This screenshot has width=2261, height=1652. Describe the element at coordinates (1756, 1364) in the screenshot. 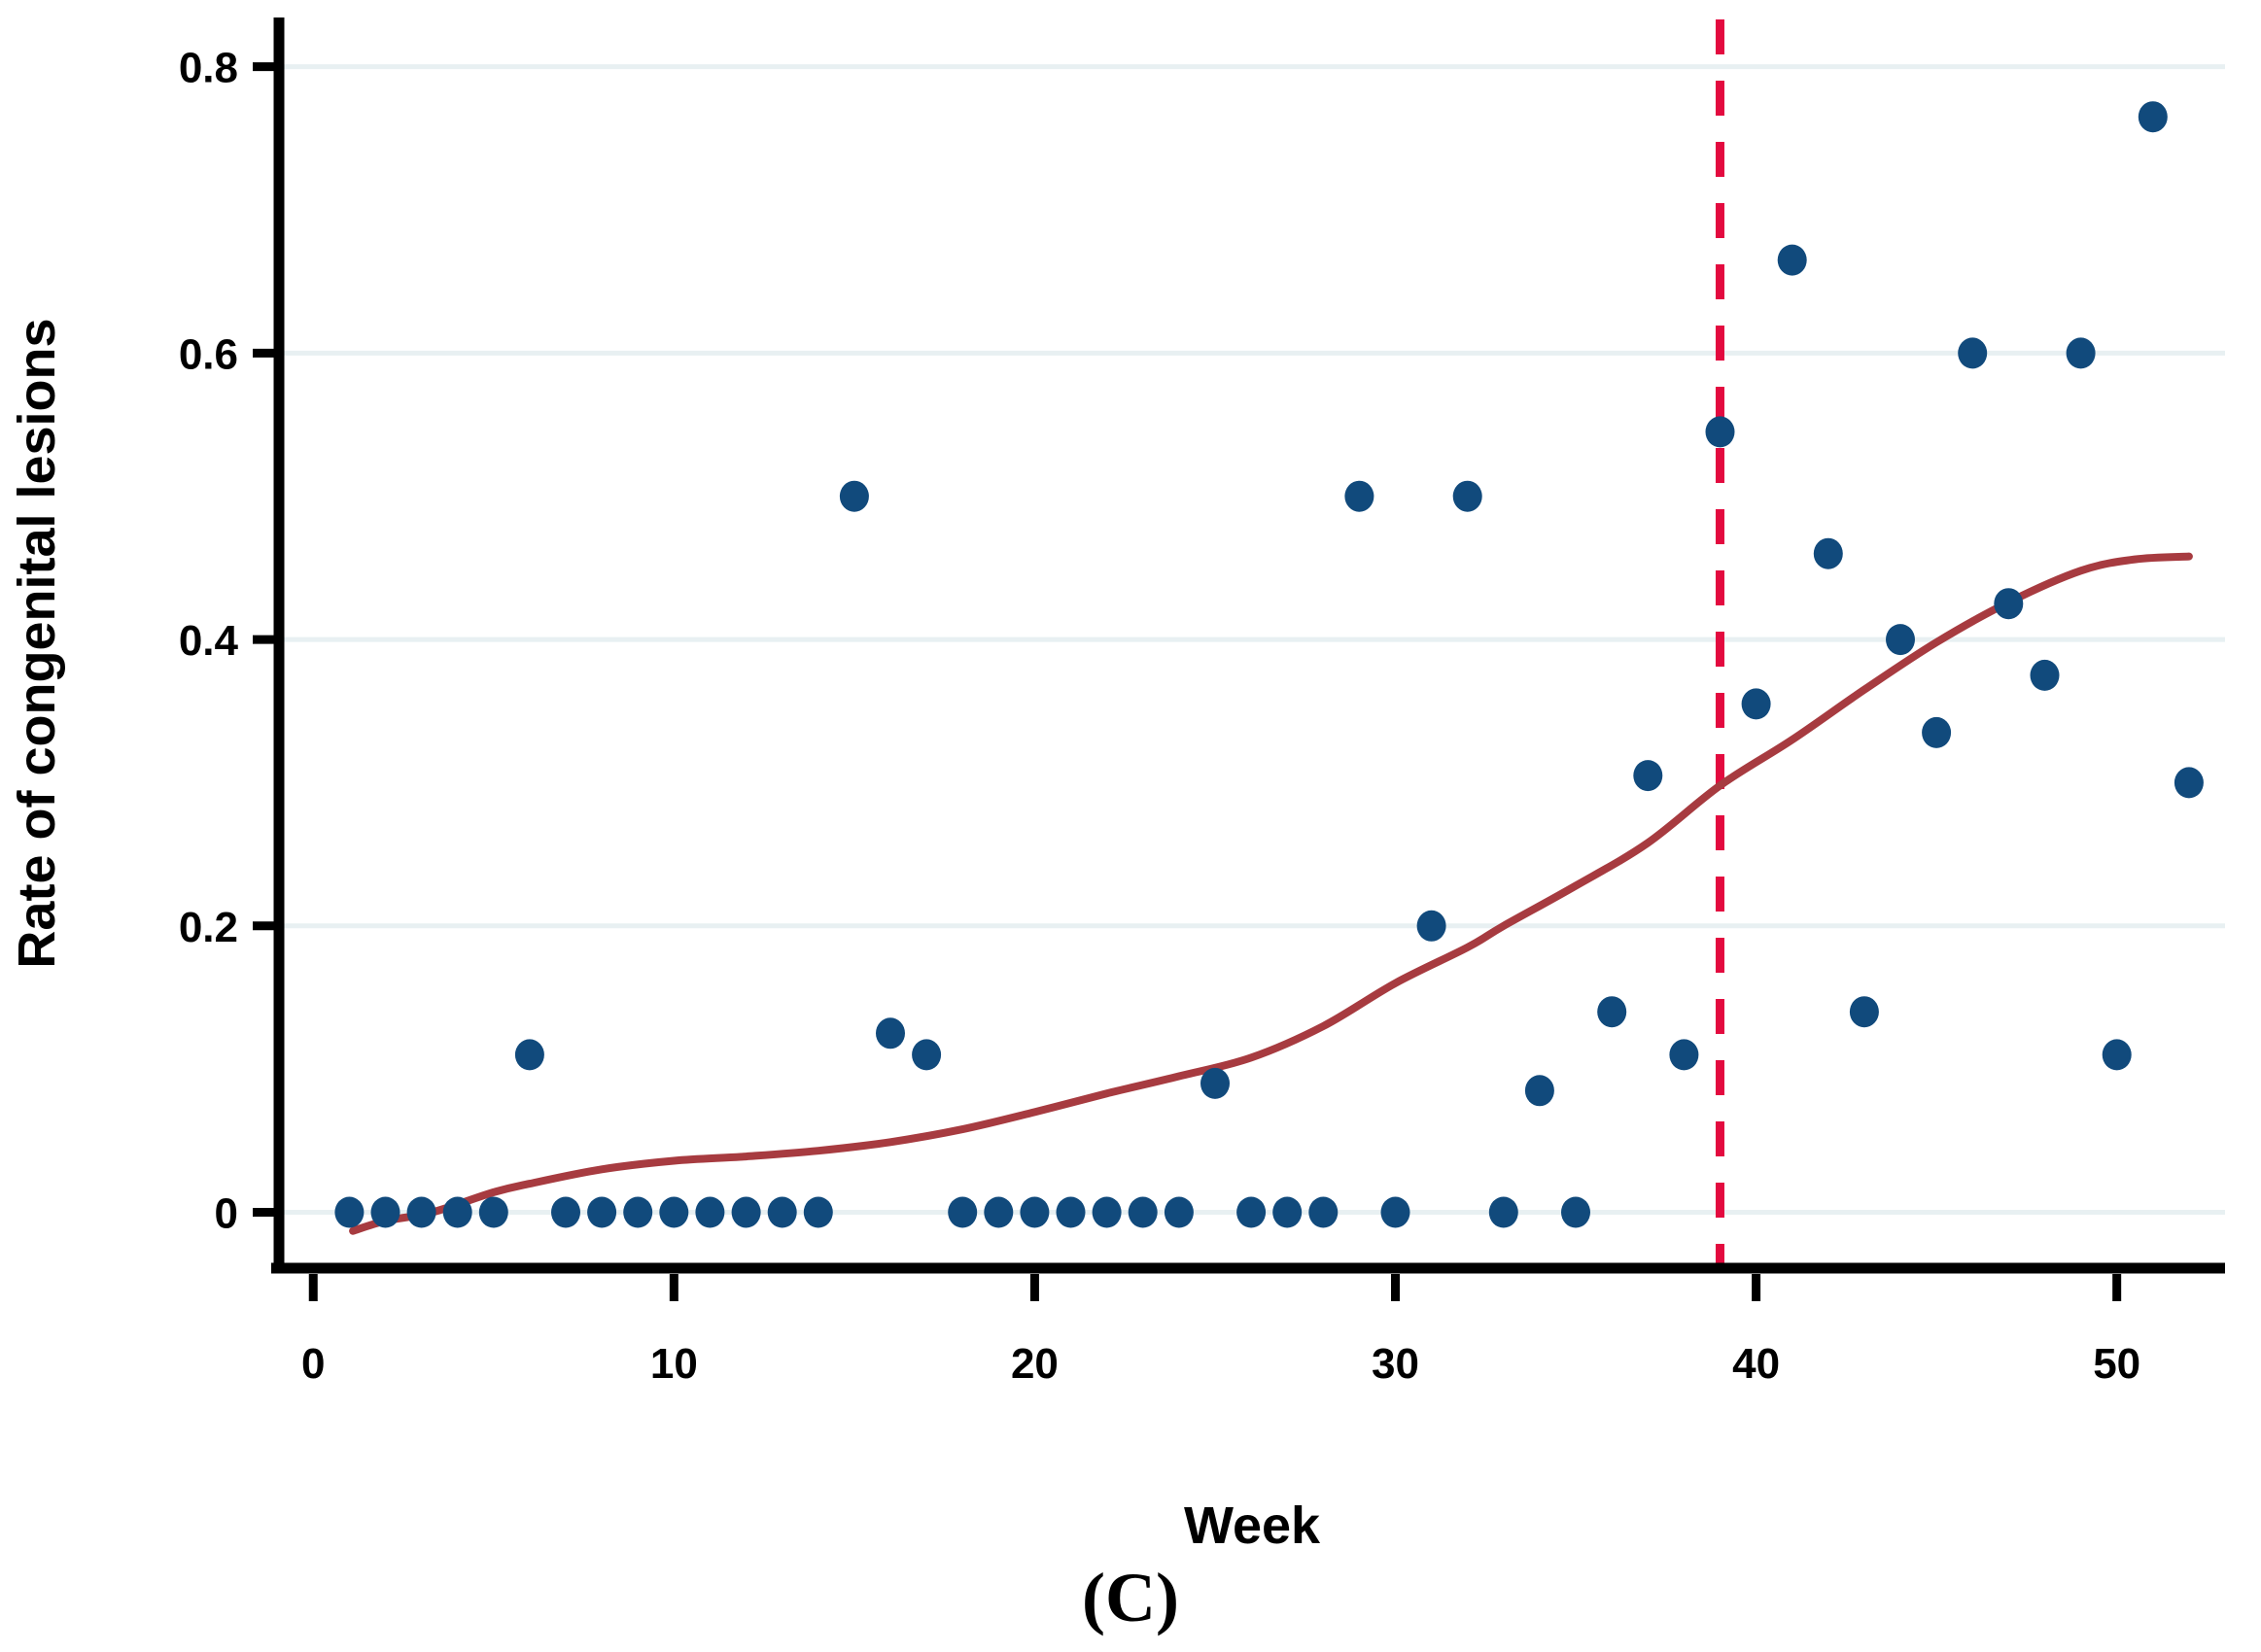

I see `x-tick-label: 40` at that location.